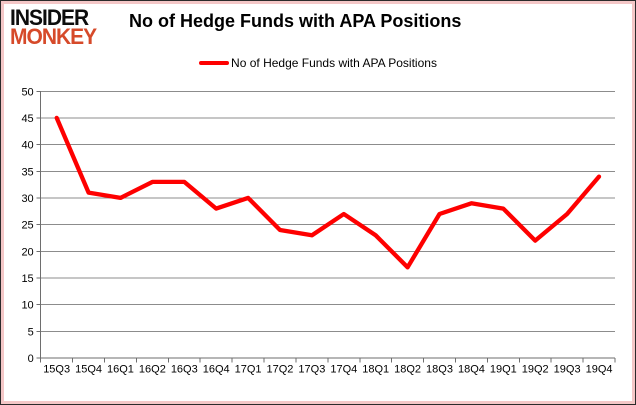 The image size is (636, 405). I want to click on x-axis-label: 18Q3, so click(439, 370).